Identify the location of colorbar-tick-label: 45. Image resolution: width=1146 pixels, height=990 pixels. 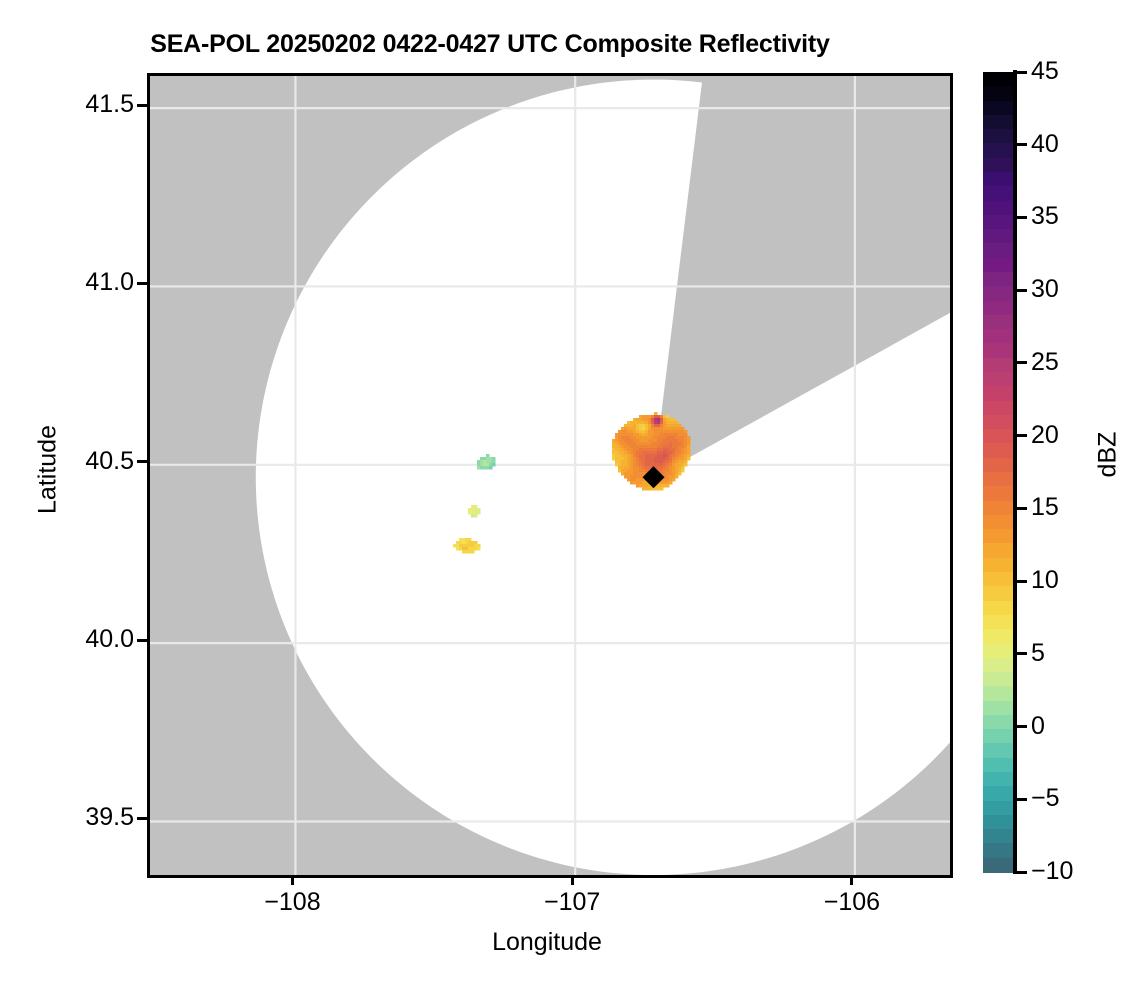
(1045, 71).